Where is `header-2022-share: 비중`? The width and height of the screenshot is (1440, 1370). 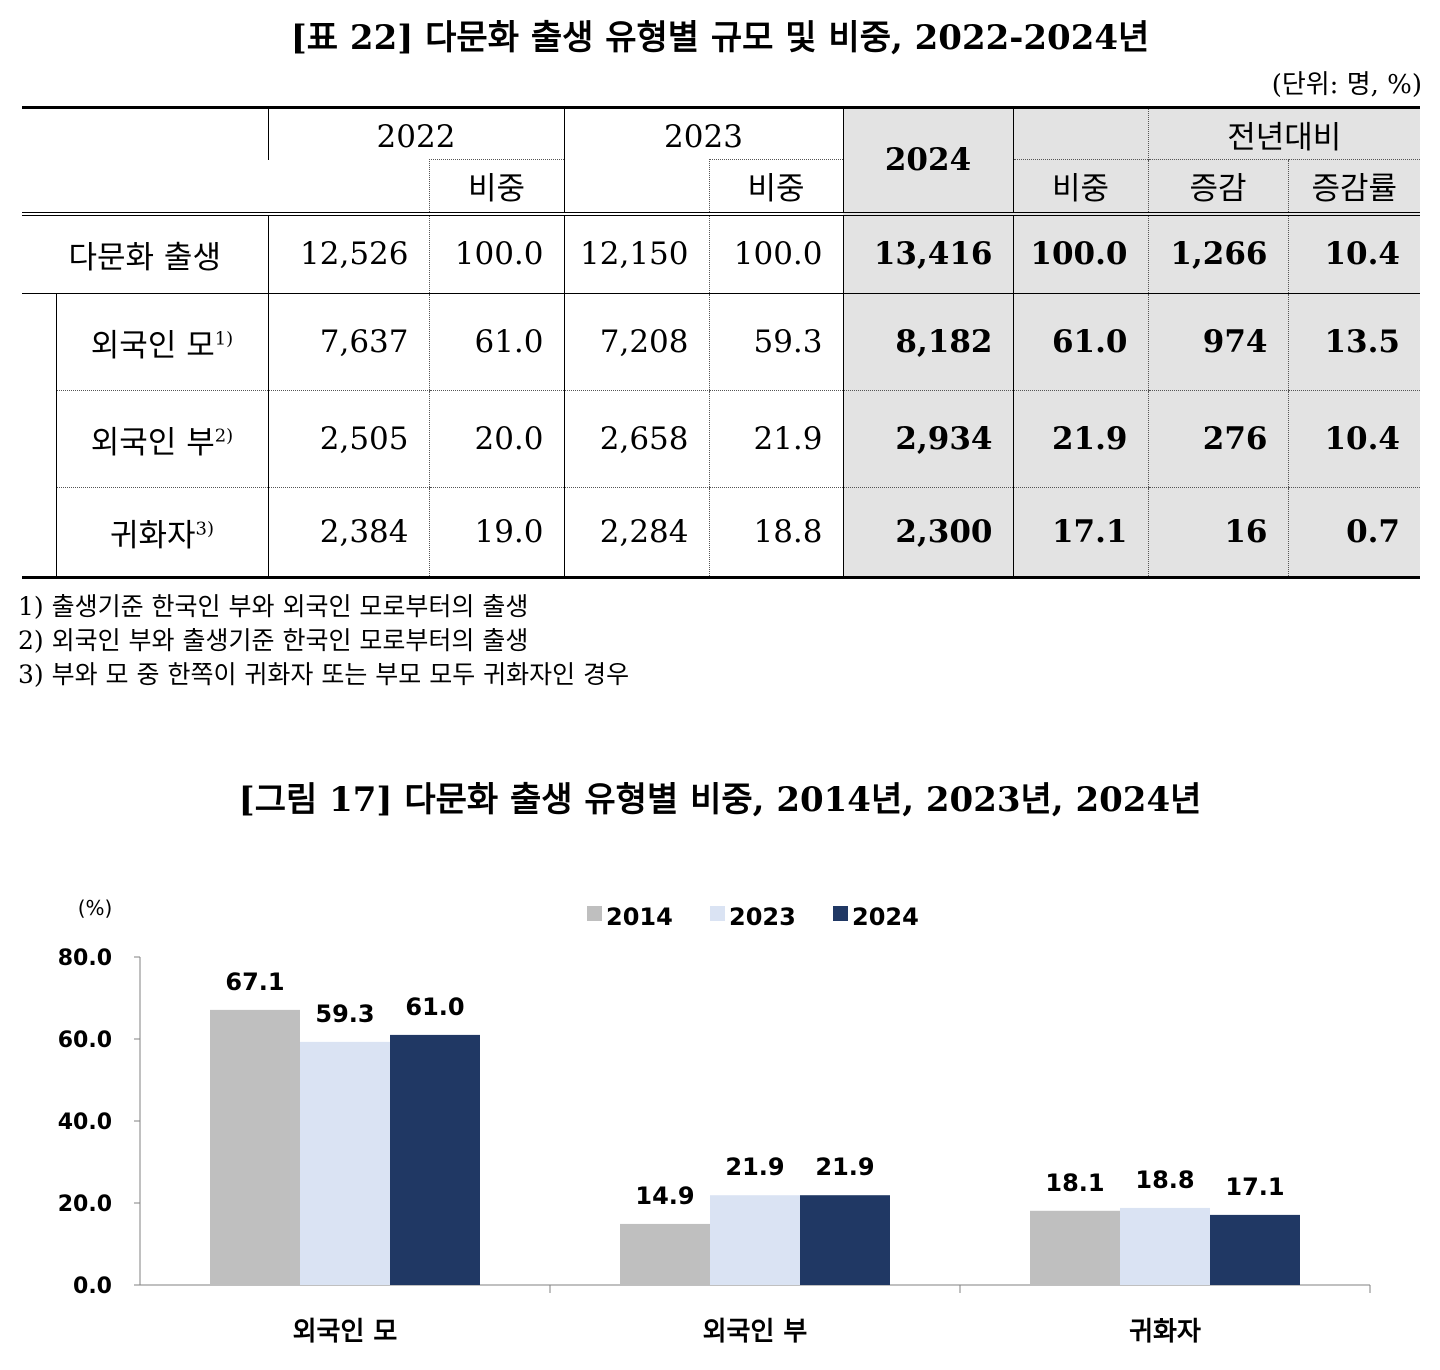 header-2022-share: 비중 is located at coordinates (496, 187).